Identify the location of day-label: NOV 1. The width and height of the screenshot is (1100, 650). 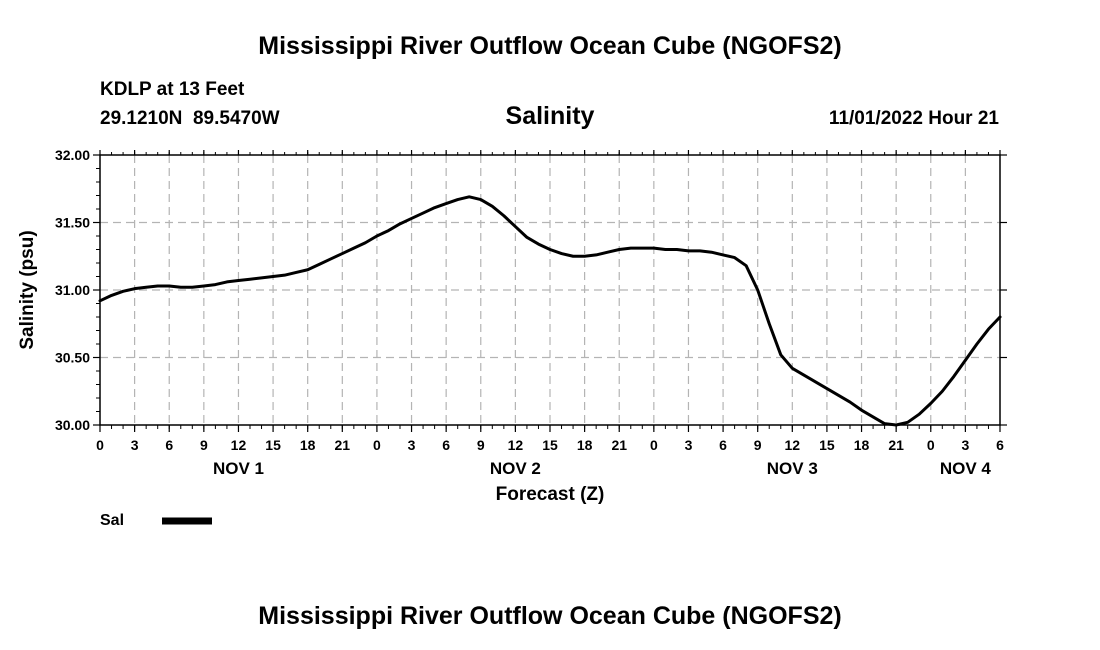
(238, 468).